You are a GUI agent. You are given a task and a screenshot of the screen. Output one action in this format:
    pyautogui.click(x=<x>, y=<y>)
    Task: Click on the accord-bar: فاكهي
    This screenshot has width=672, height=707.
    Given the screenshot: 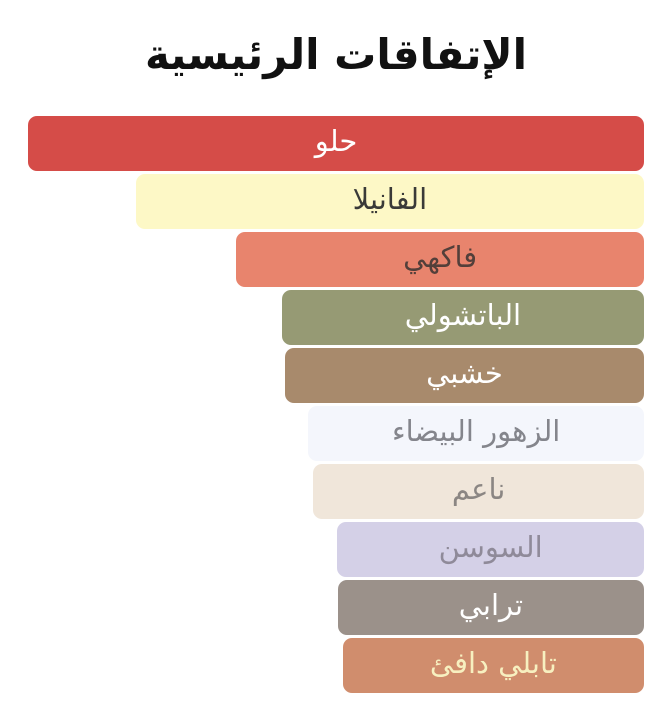 What is the action you would take?
    pyautogui.click(x=440, y=259)
    